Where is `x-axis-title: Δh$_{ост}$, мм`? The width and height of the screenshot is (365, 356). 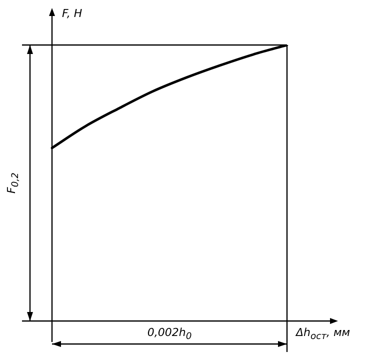
x-axis-title: Δh$_{ост}$, мм is located at coordinates (323, 334).